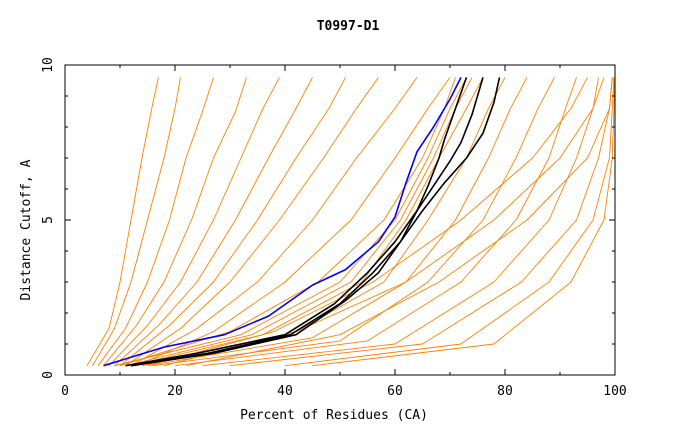 The width and height of the screenshot is (680, 440). Describe the element at coordinates (26, 229) in the screenshot. I see `y-axis-label: Distance Cutoff, A` at that location.